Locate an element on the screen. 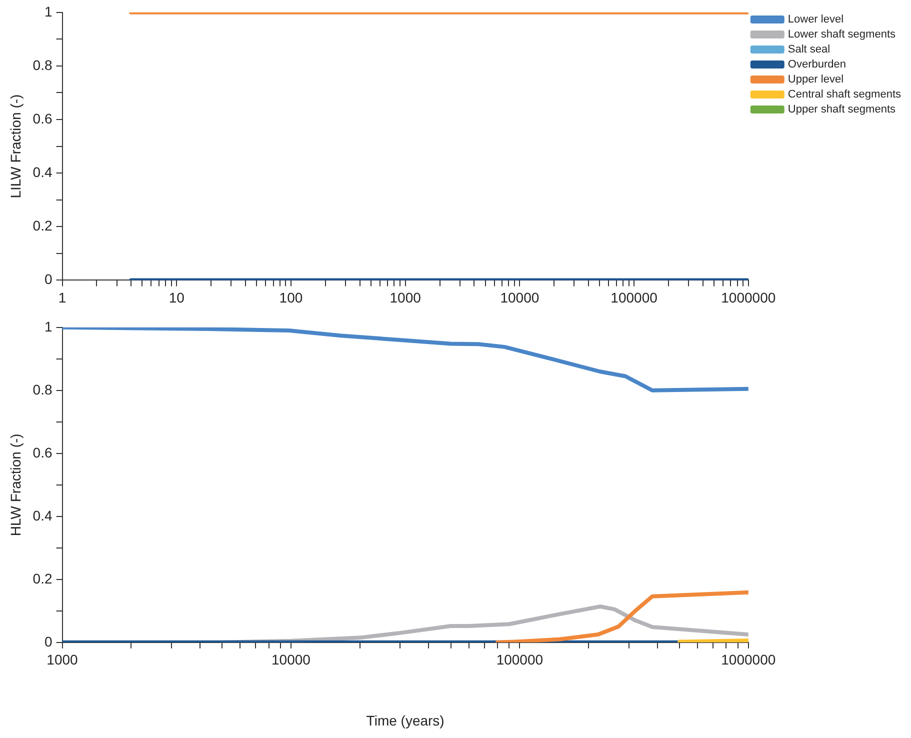 The image size is (911, 738). legend-label: Lower shaft segments is located at coordinates (842, 34).